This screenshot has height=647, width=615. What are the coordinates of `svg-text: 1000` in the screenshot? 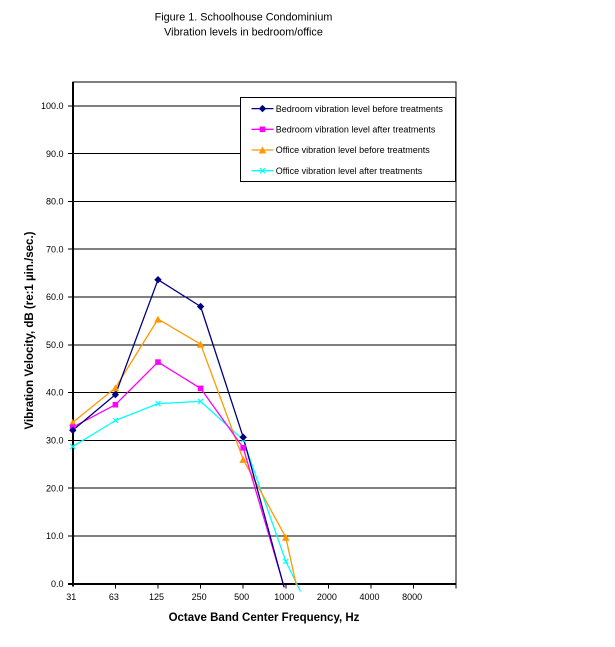 It's located at (284, 597).